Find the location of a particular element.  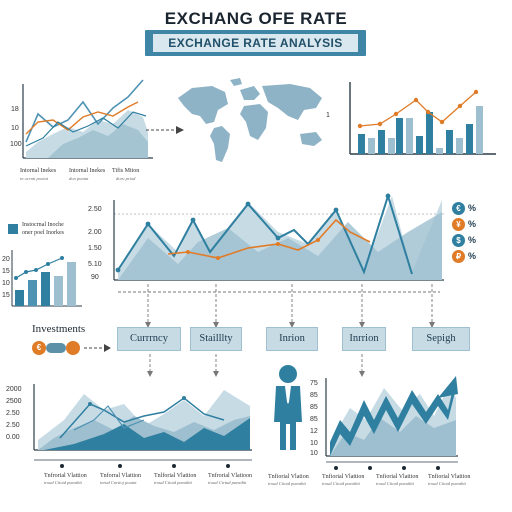

tick-label: 0.00 is located at coordinates (13, 437).